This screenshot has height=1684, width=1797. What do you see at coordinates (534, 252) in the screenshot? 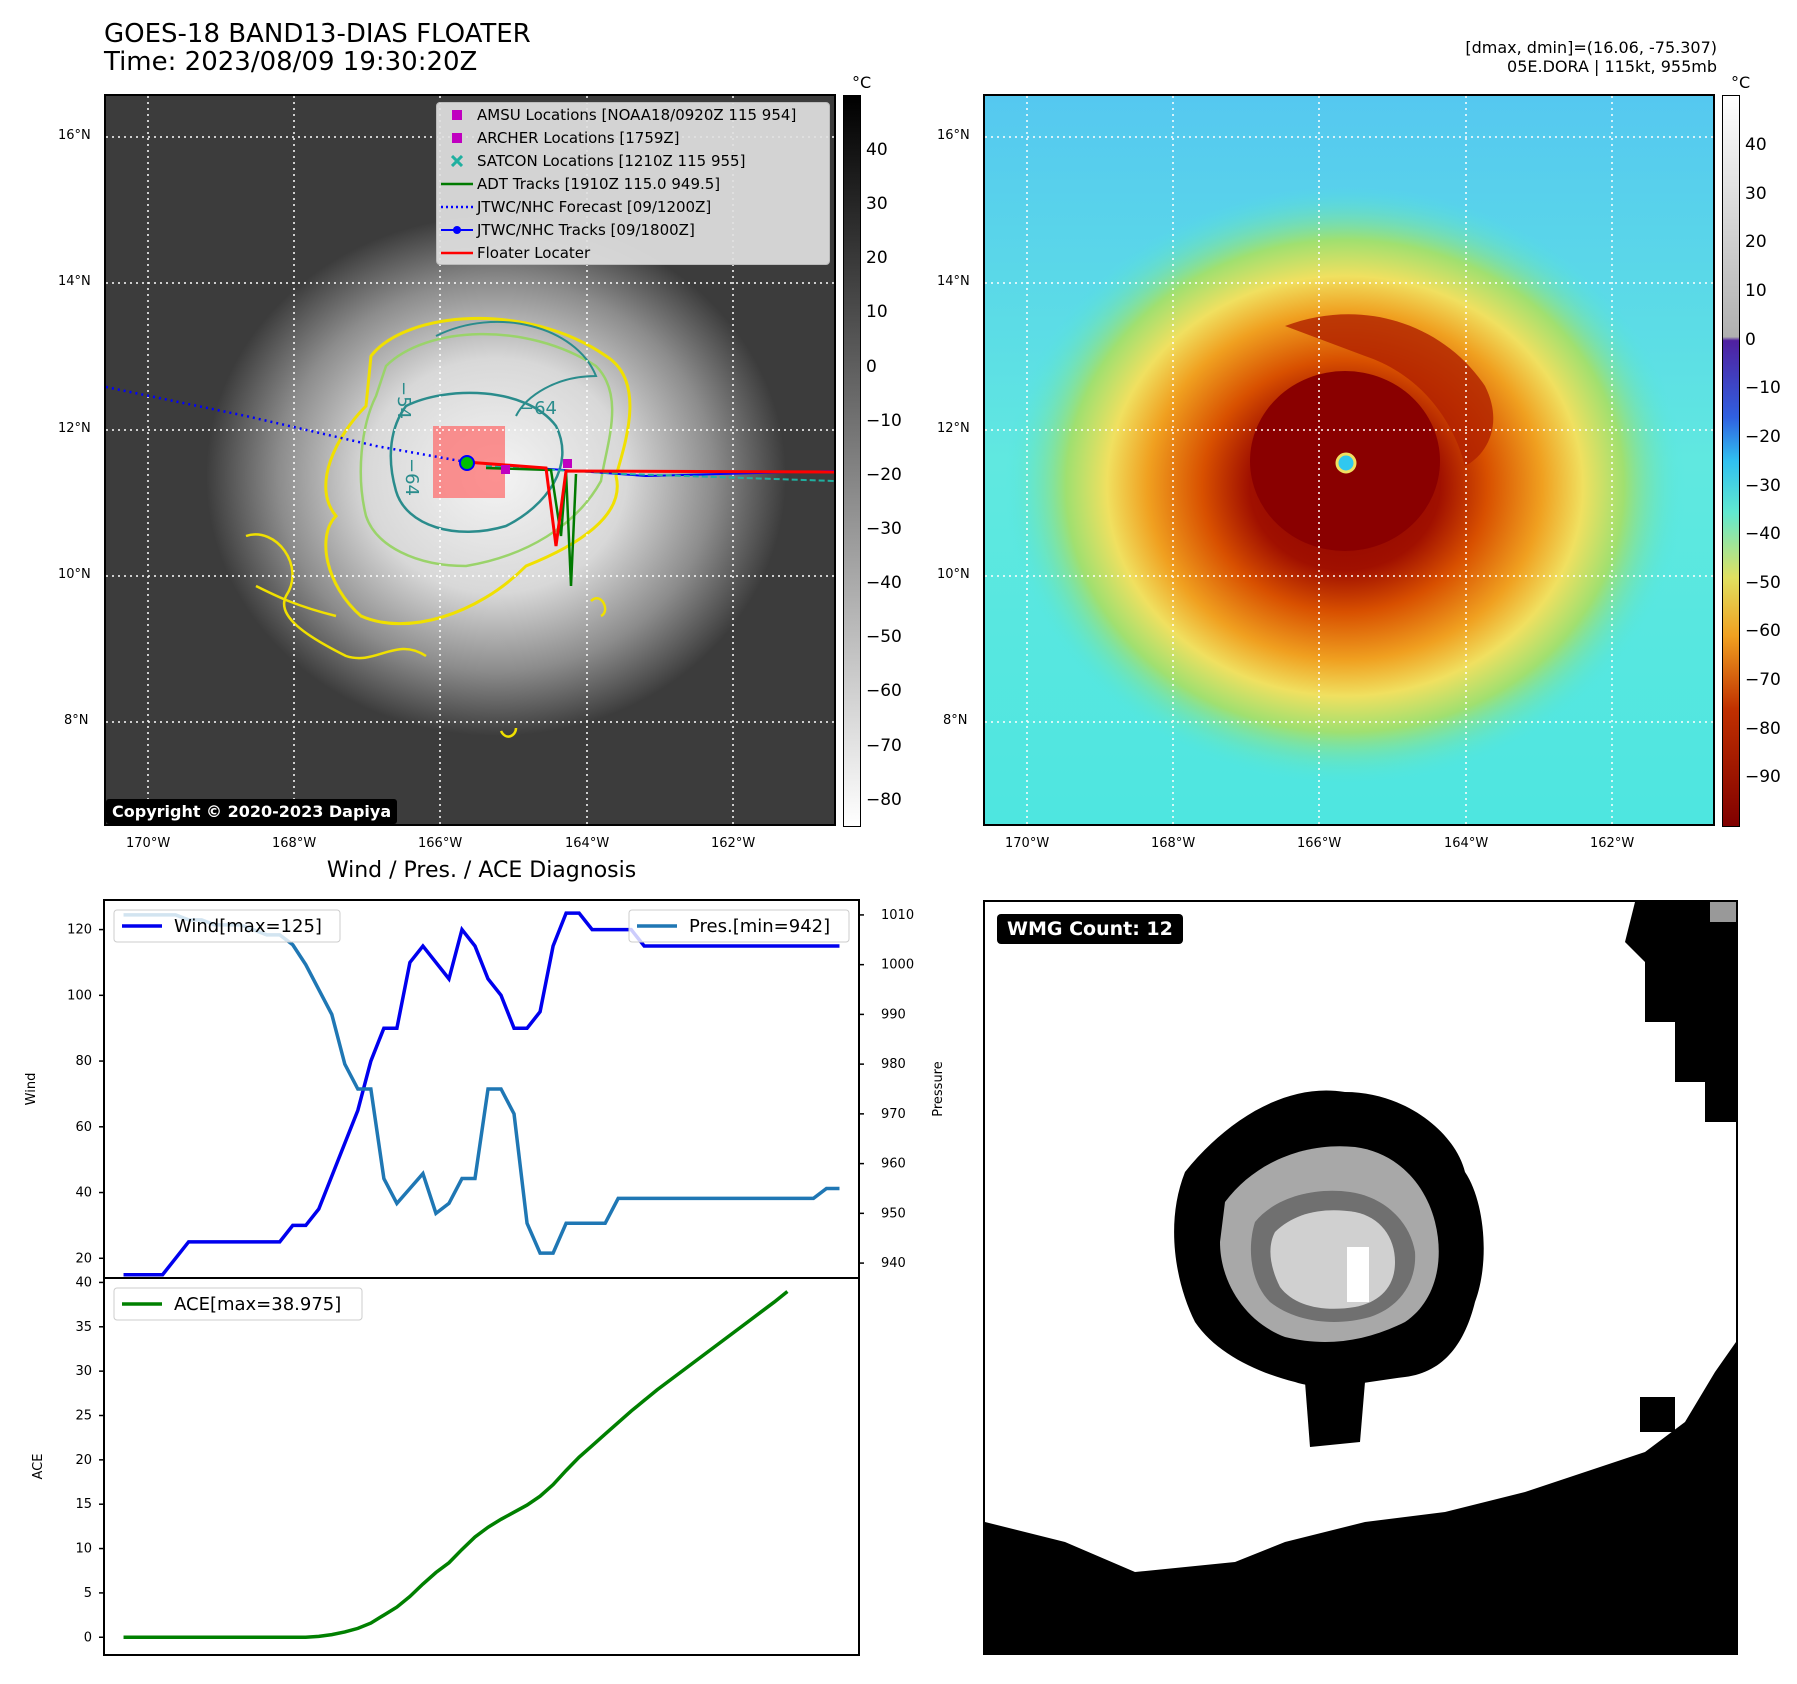
I see `legend-label-floater: Floater Locater` at bounding box center [534, 252].